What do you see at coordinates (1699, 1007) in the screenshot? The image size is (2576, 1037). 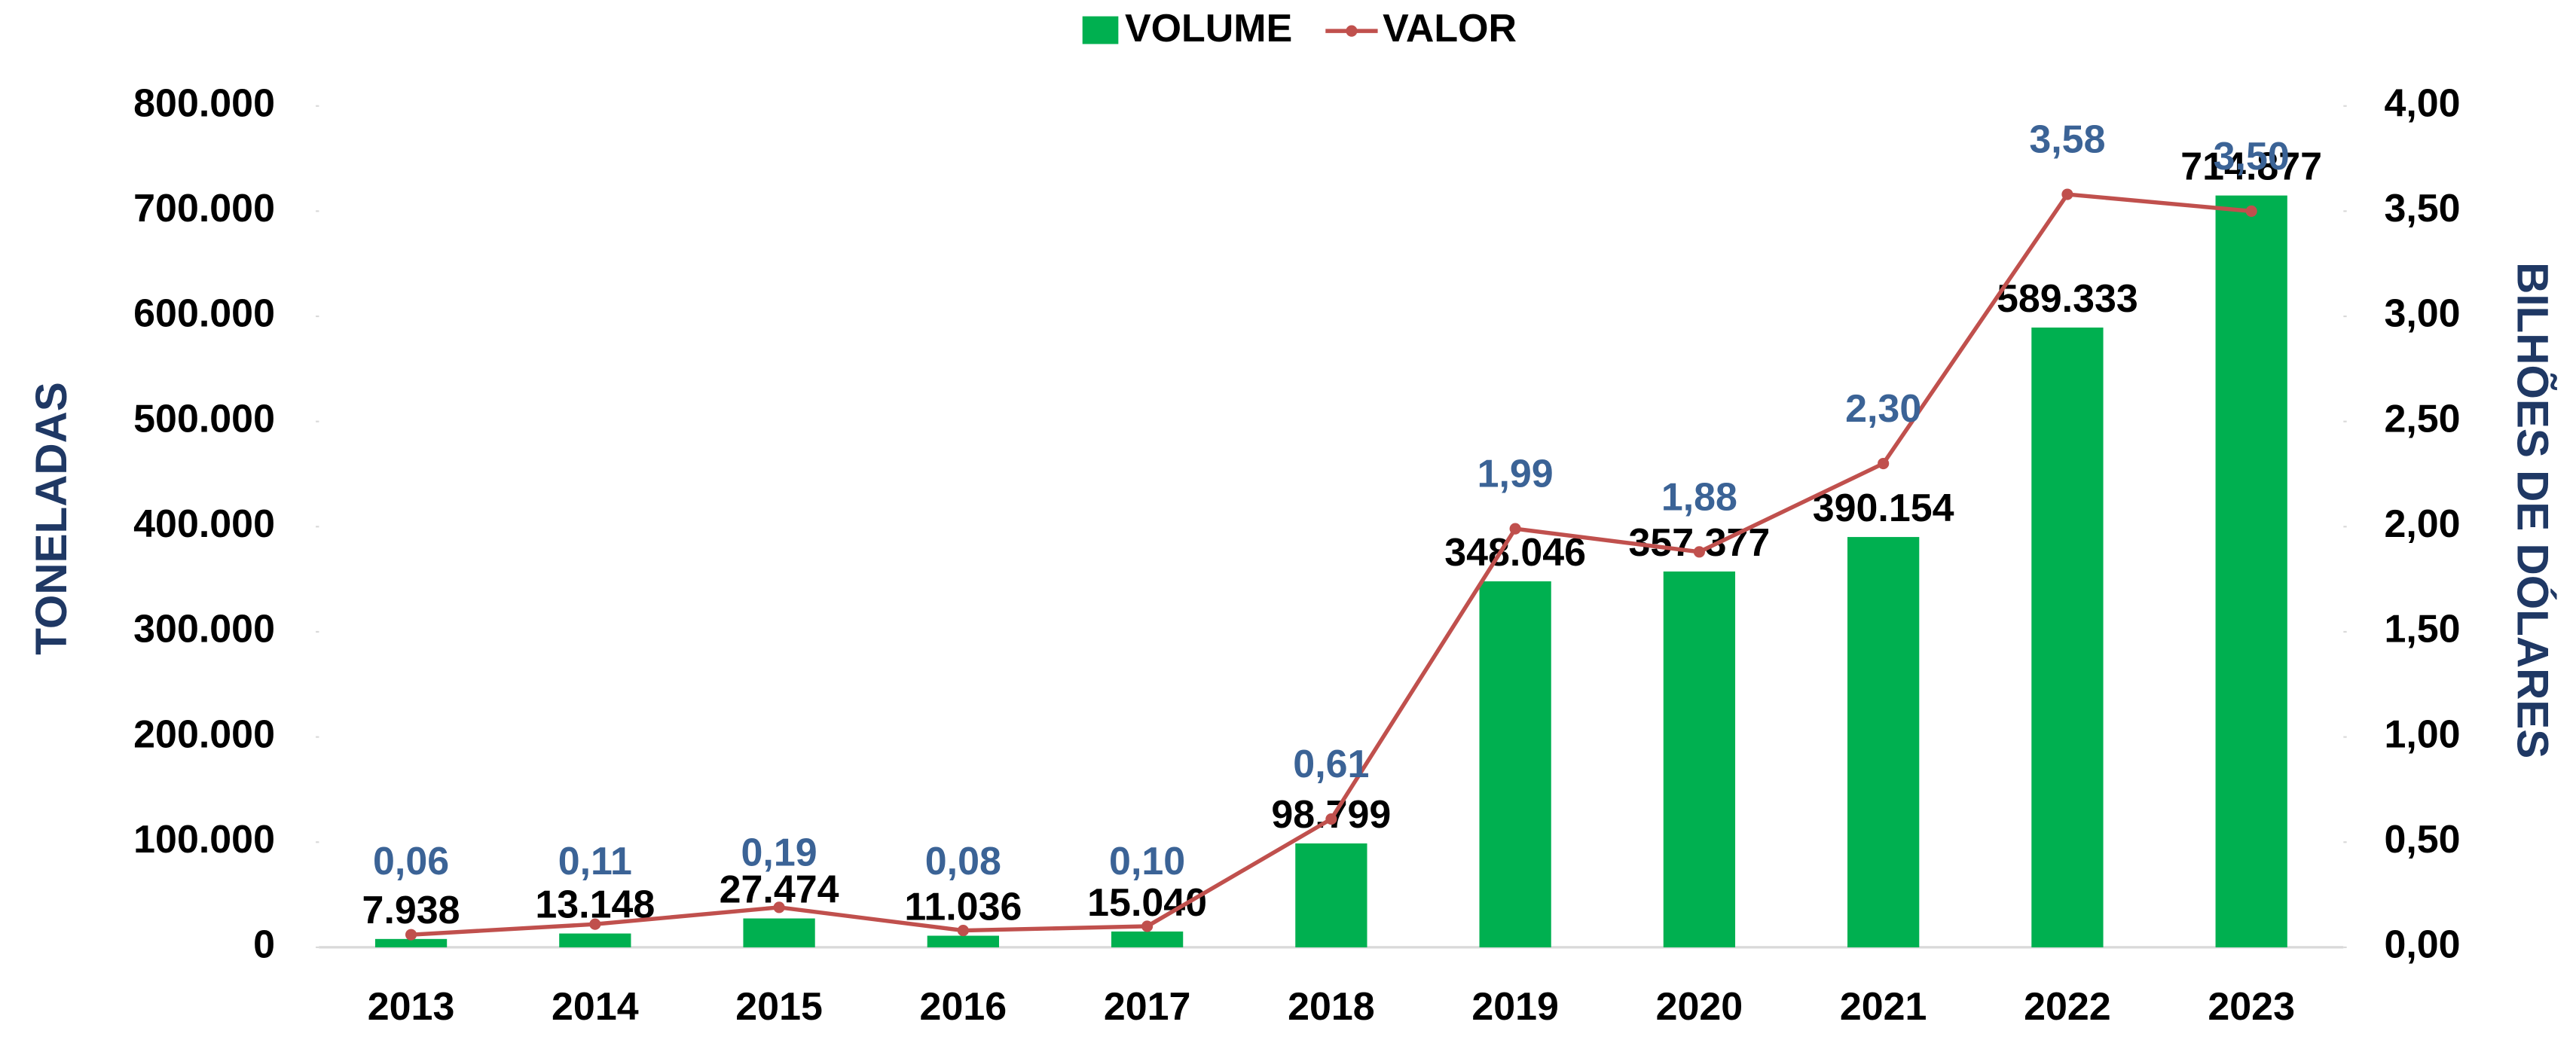 I see `x-tick-label: 2020` at bounding box center [1699, 1007].